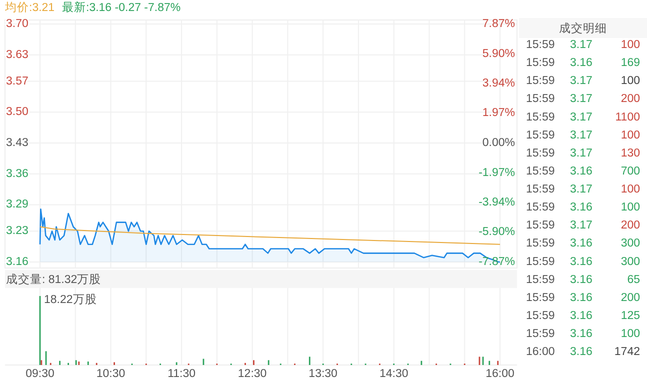 This screenshot has height=381, width=651. Describe the element at coordinates (17, 54) in the screenshot. I see `y-tick-label: 3.63` at that location.